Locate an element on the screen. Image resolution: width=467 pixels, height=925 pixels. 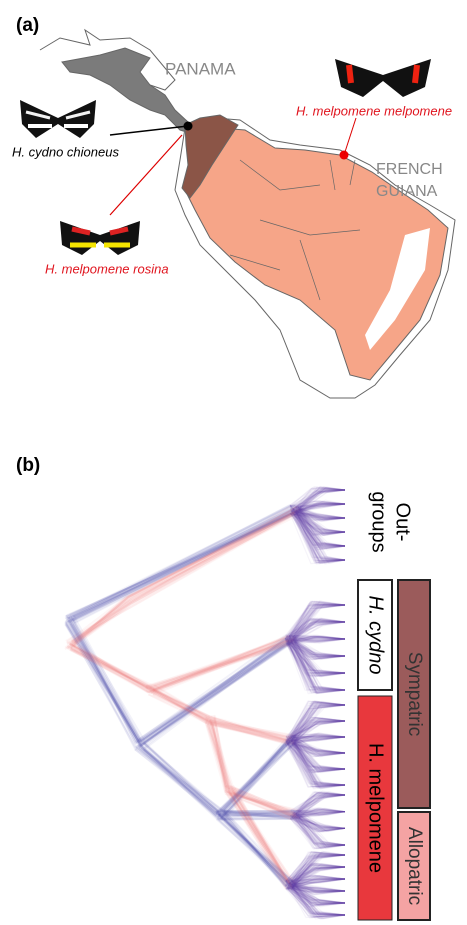
range-label: Allopatric is located at coordinates (414, 866).